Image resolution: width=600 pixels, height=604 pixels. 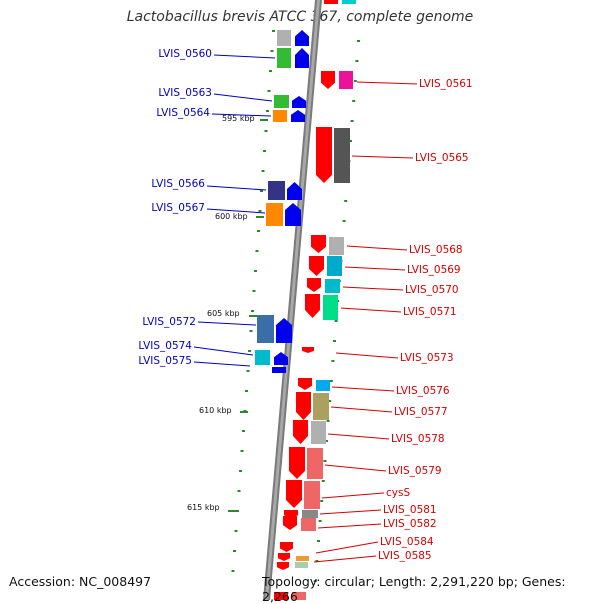 What do you see at coordinates (223, 313) in the screenshot?
I see `kbp-label: 605 kbp` at bounding box center [223, 313].